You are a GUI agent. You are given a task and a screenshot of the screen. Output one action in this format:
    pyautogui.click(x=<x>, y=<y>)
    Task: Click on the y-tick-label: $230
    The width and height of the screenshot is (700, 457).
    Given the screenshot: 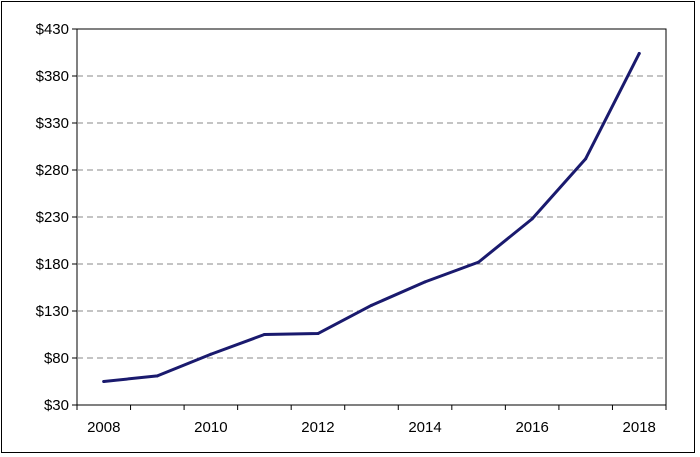 What is the action you would take?
    pyautogui.click(x=52, y=217)
    